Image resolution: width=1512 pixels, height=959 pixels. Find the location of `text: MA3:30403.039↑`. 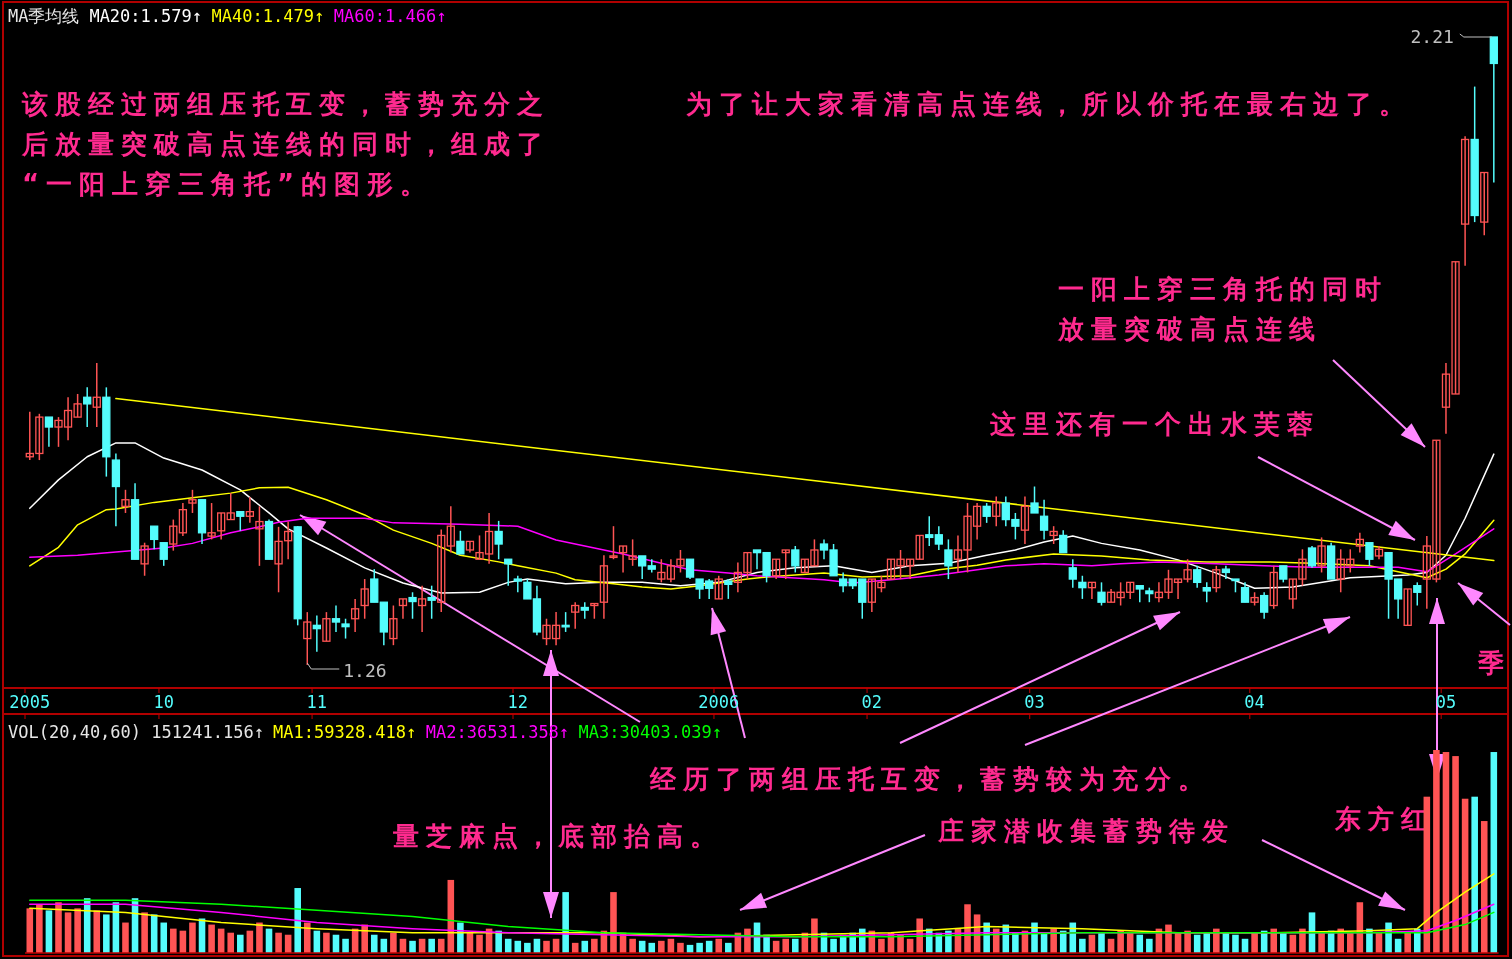

text: MA3:30403.039↑ is located at coordinates (650, 732).